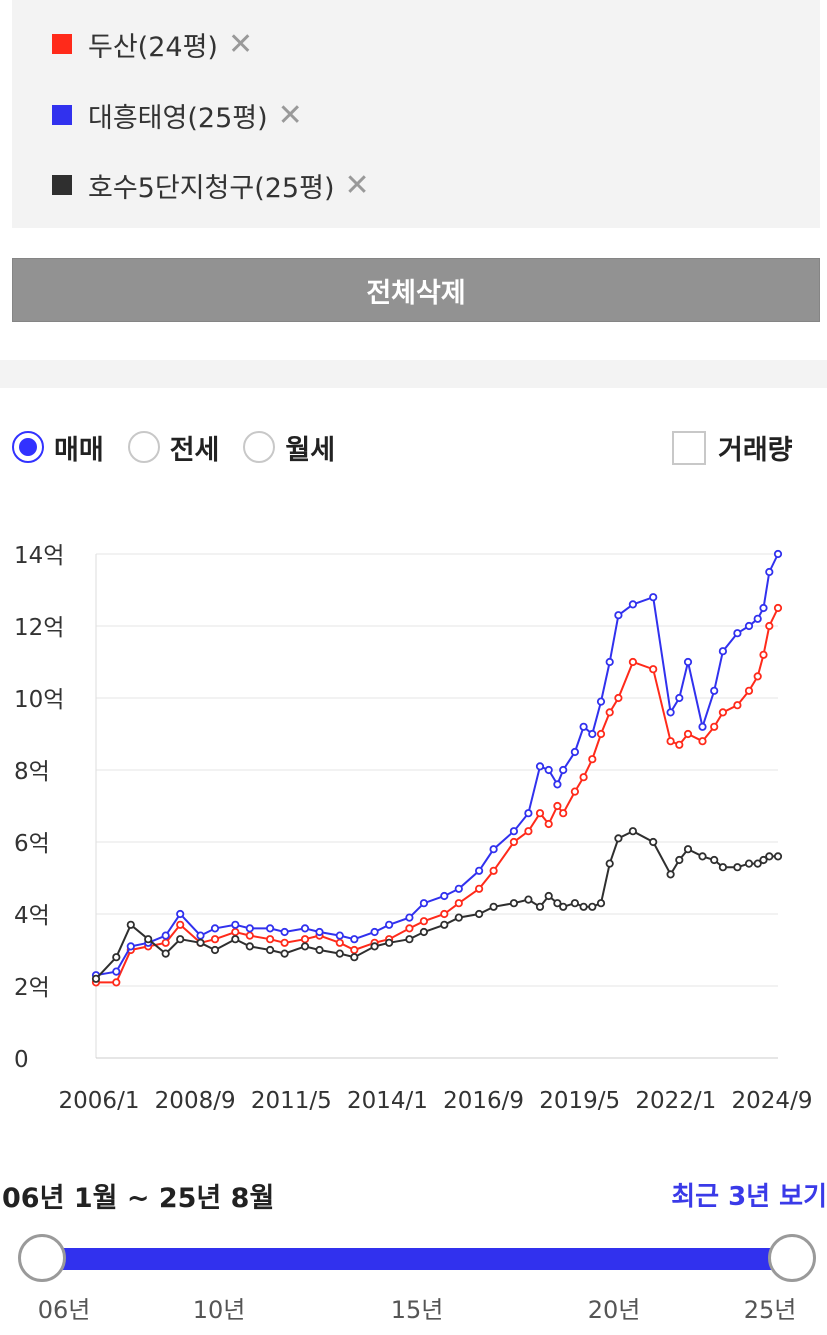 This screenshot has height=1335, width=827. Describe the element at coordinates (483, 1101) in the screenshot. I see `x-tick-label: 2016/9` at that location.